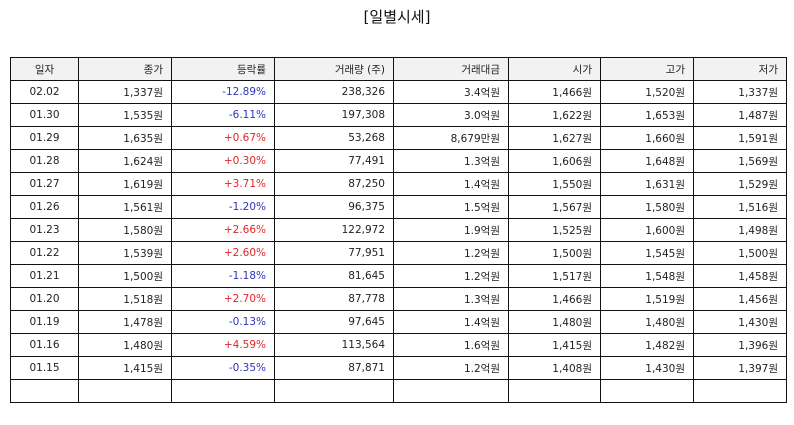 This screenshot has height=425, width=794. I want to click on cell-low: 1,500원, so click(740, 253).